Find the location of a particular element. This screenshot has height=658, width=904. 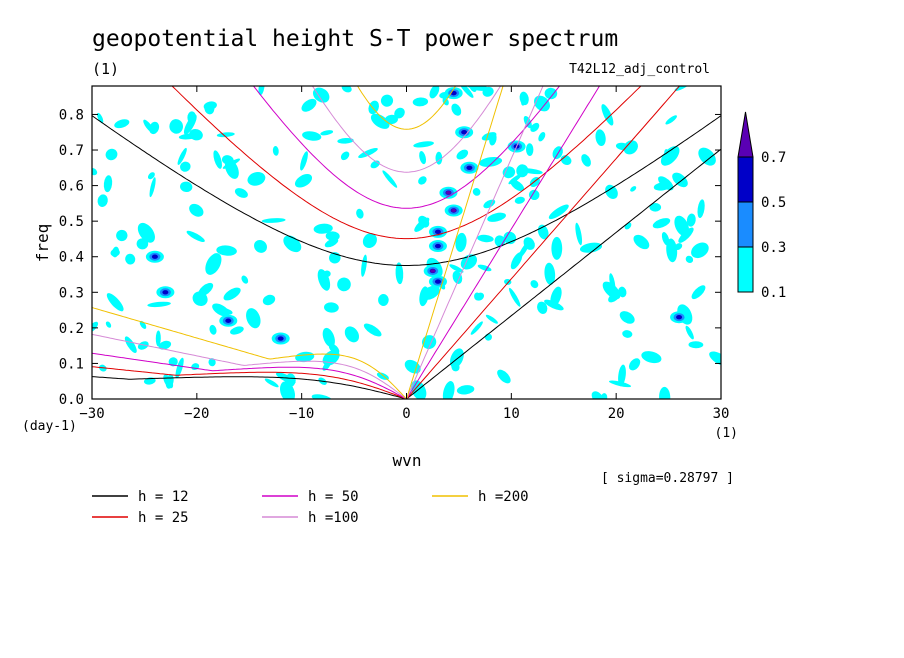

y-tick-label: 0.3 is located at coordinates (71, 293).